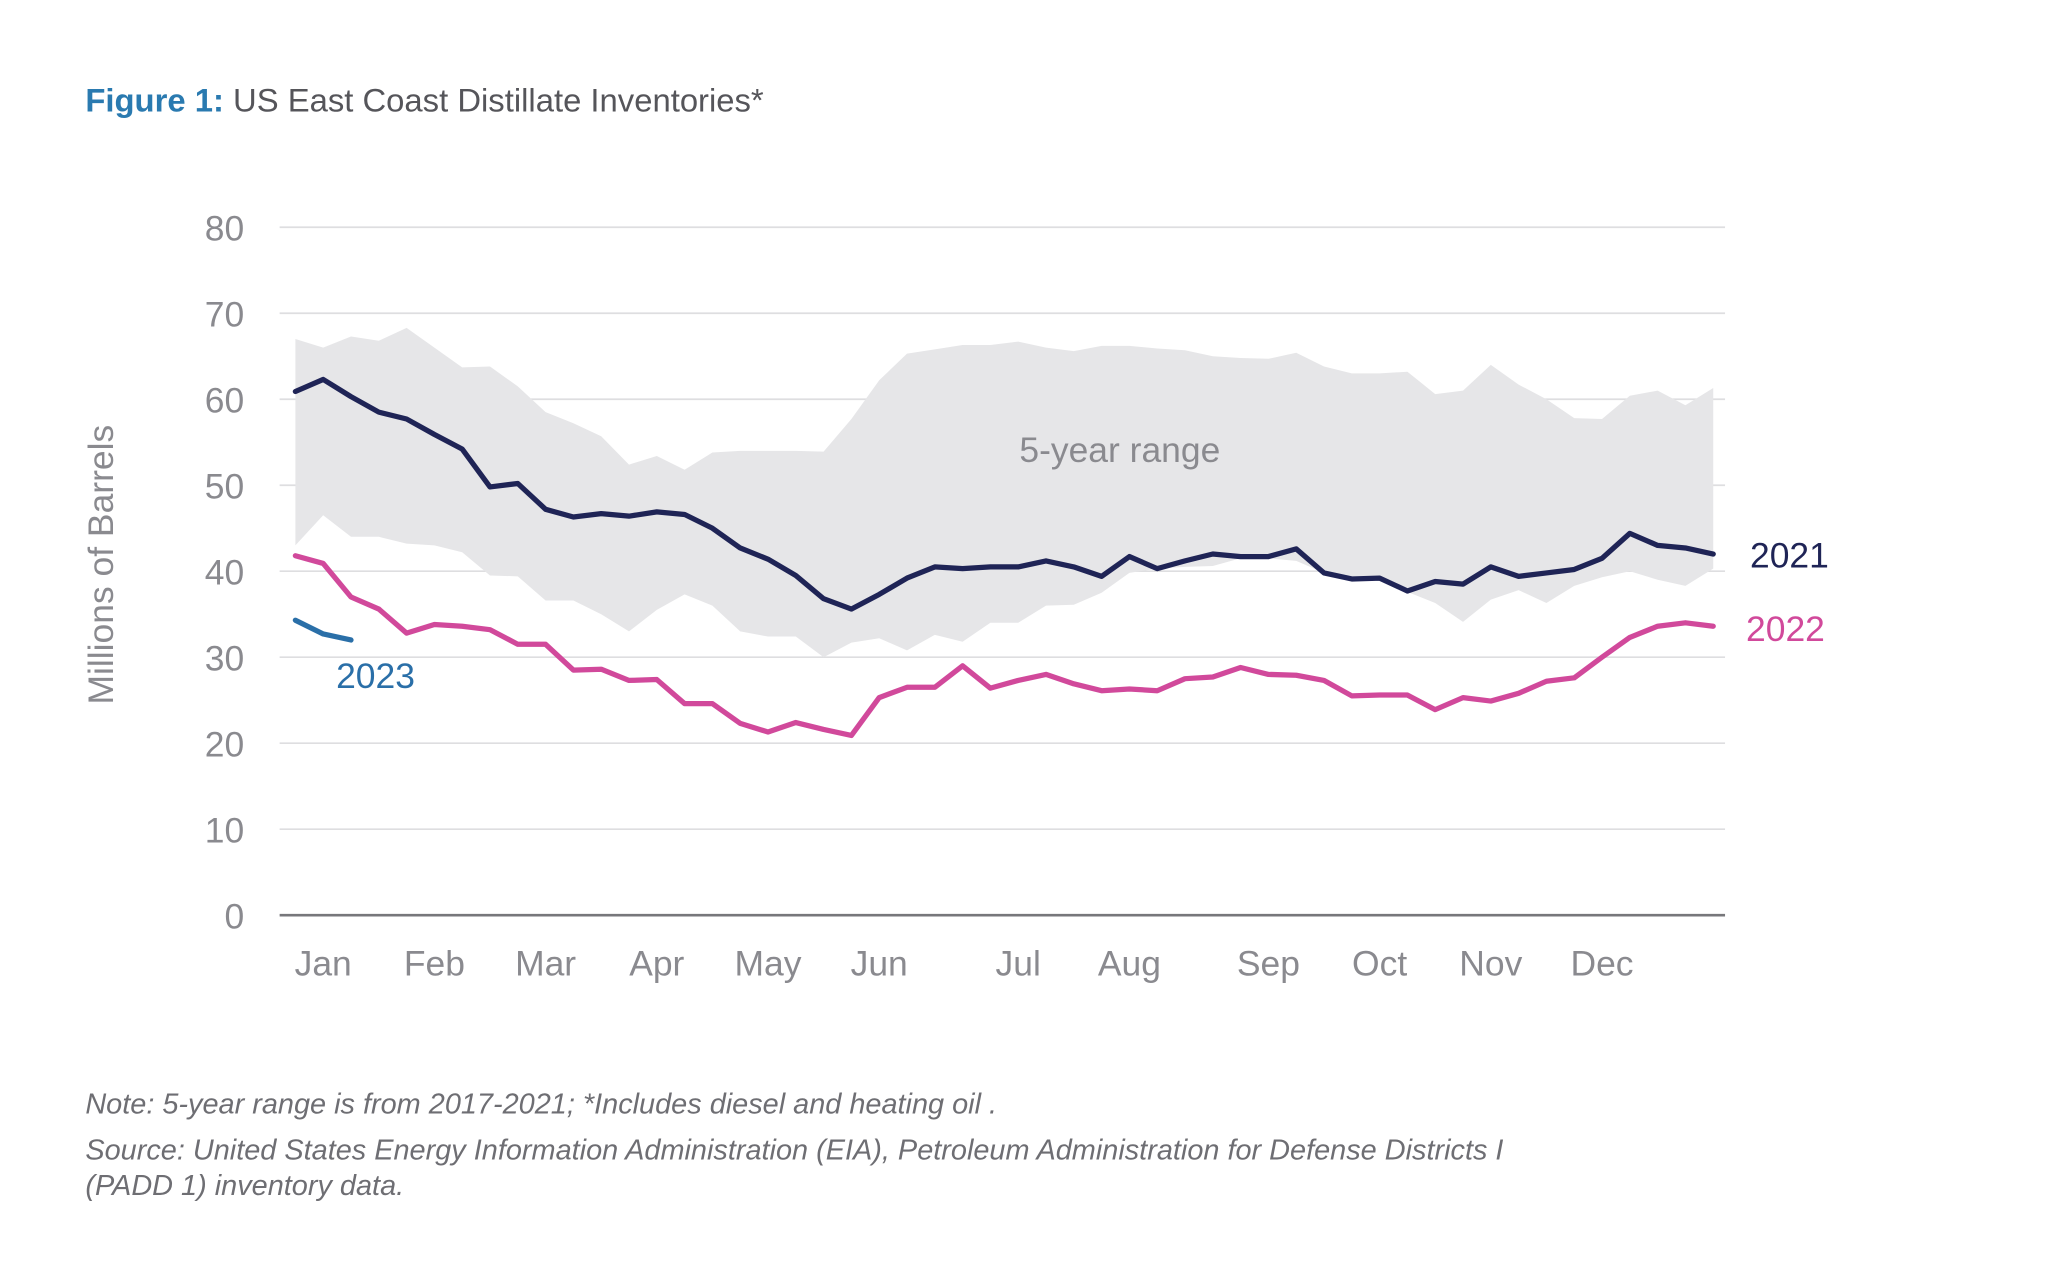  Describe the element at coordinates (323, 964) in the screenshot. I see `x-tick-label: Jan` at that location.